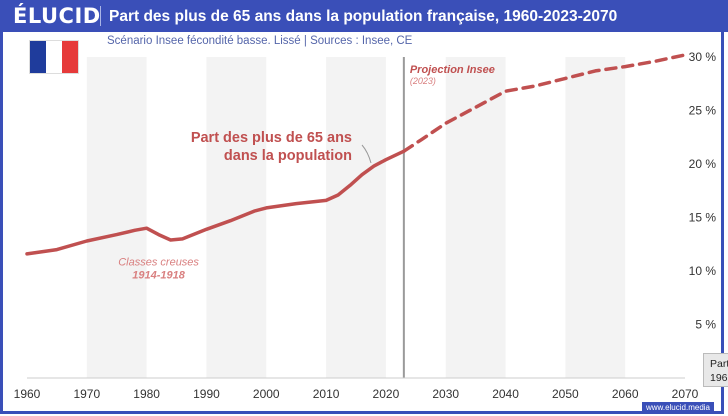 This screenshot has height=416, width=728. What do you see at coordinates (146, 394) in the screenshot?
I see `x-tick-label: 1980` at bounding box center [146, 394].